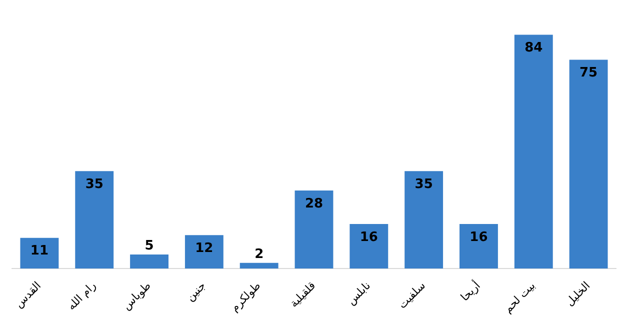  Describe the element at coordinates (533, 48) in the screenshot. I see `data-label: 84` at that location.